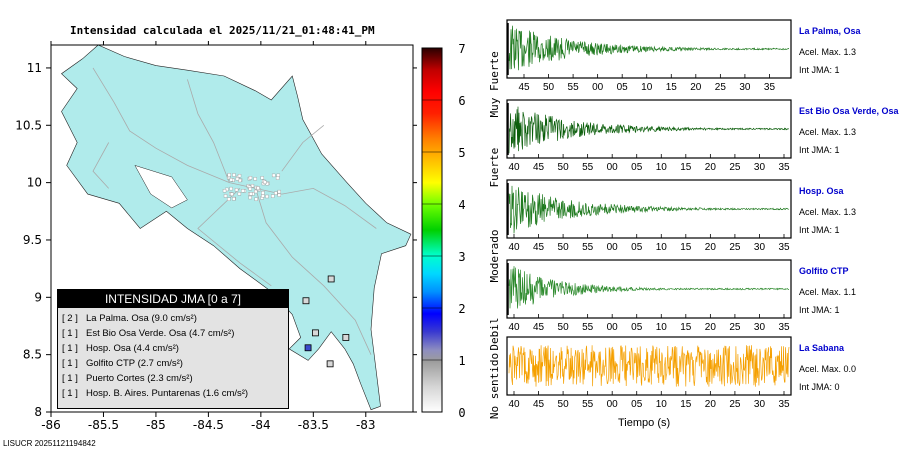  I want to click on colorbar-tick-label: 5, so click(461, 153).